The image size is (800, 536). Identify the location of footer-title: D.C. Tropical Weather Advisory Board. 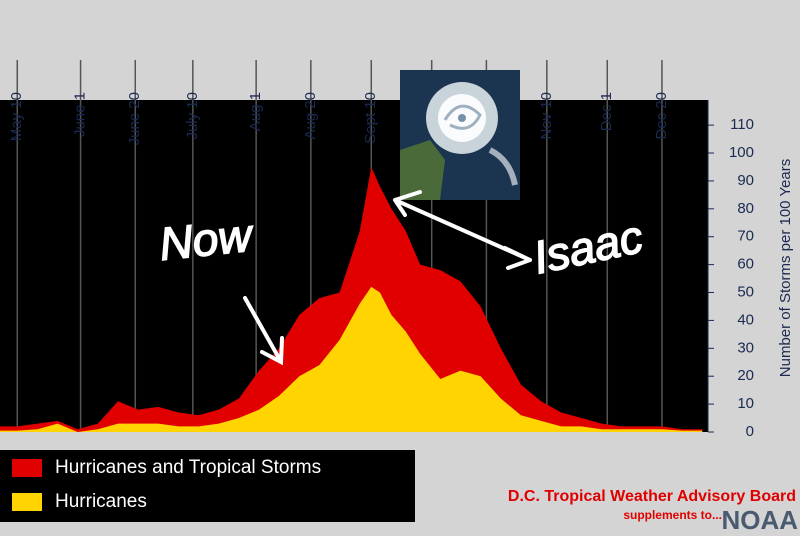
(652, 496).